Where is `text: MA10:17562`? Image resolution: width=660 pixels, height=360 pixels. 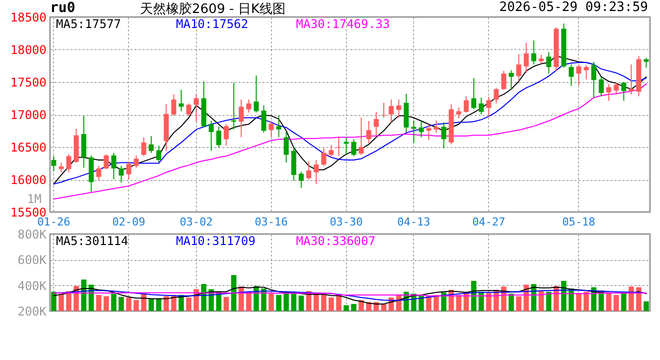
text: MA10:17562 is located at coordinates (212, 24).